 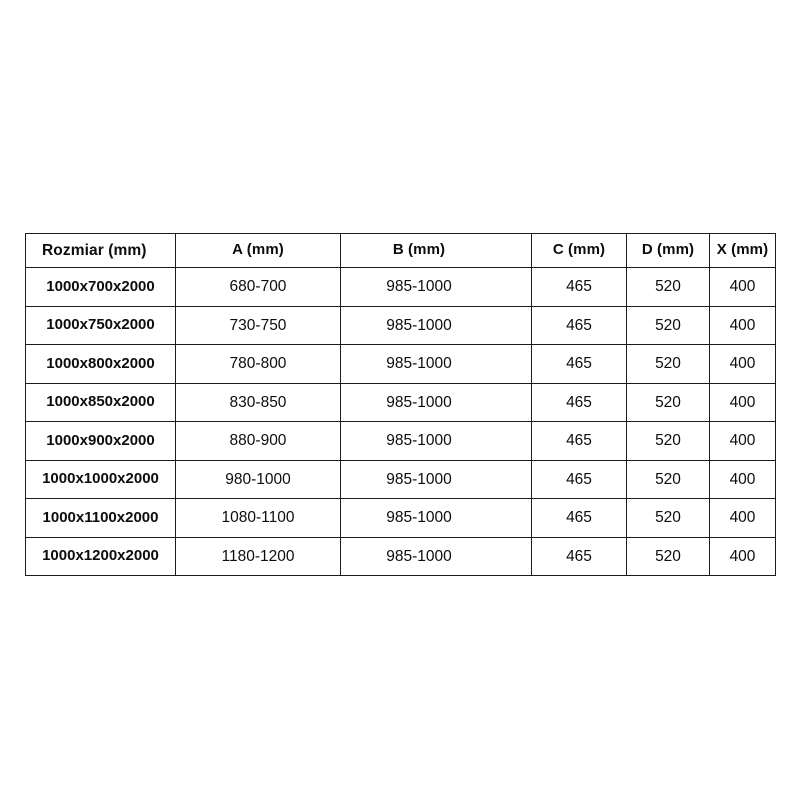 I want to click on table-row: 1000x1000x2000 980-1000 985-1000 465 520 400, so click(x=400, y=479).